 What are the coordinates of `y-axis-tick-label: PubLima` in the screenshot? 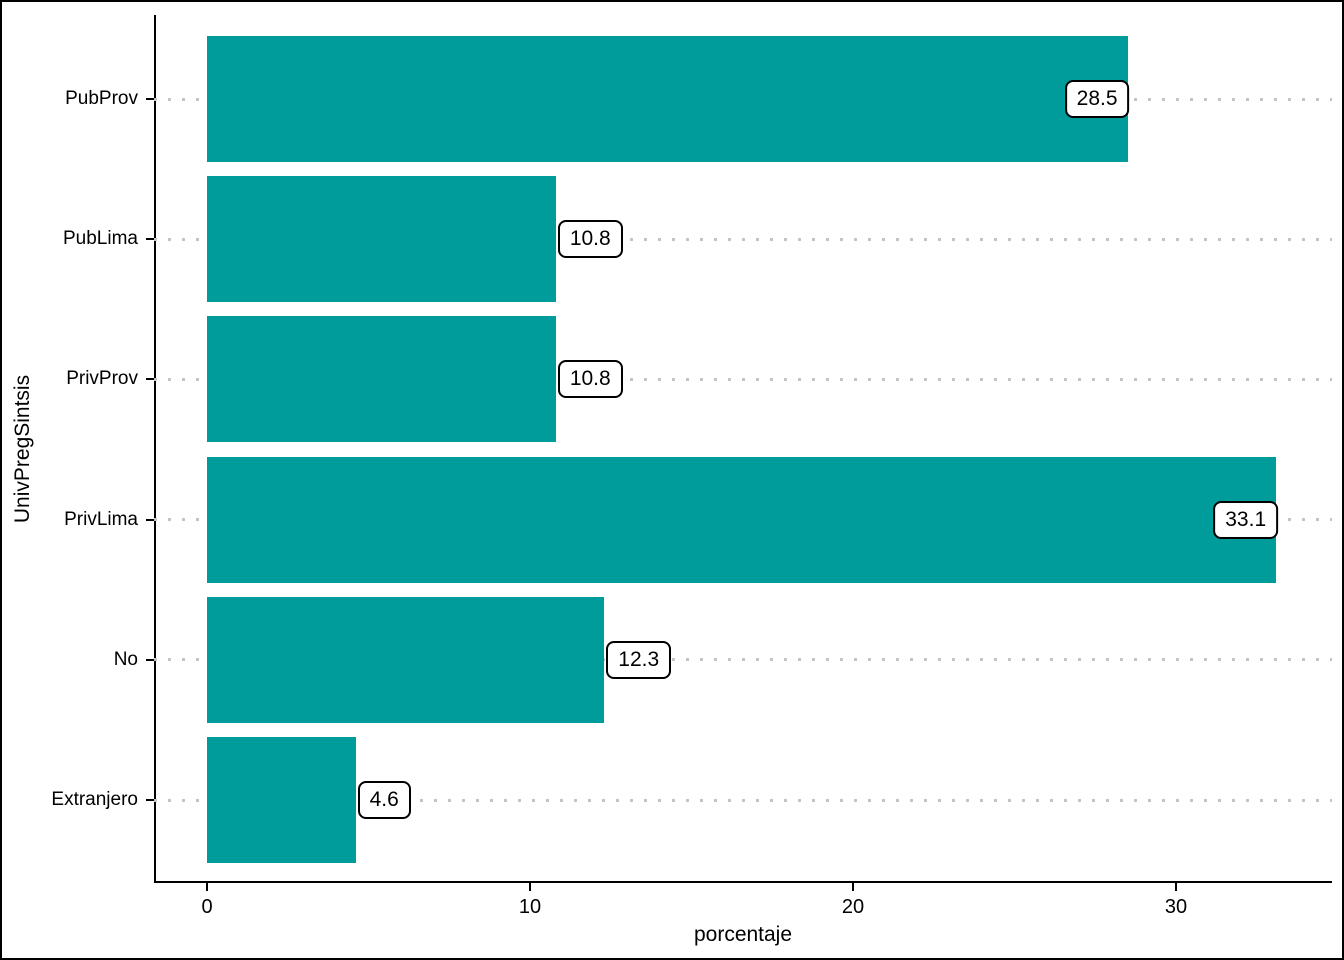 It's located at (100, 239).